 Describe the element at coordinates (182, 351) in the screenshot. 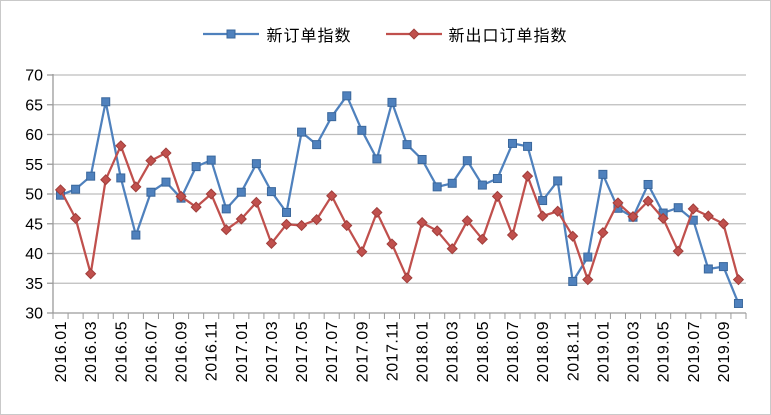

I see `x-axis-tick-label: 2016.09` at that location.